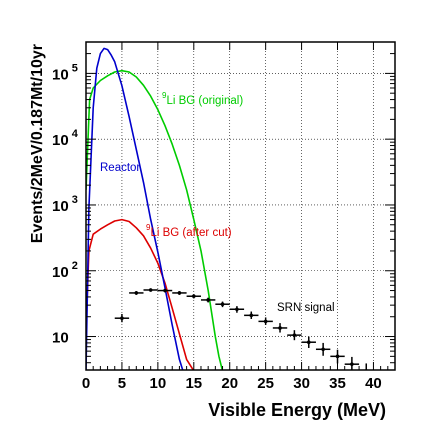  What do you see at coordinates (301, 383) in the screenshot?
I see `x-tick-label: 30` at bounding box center [301, 383].